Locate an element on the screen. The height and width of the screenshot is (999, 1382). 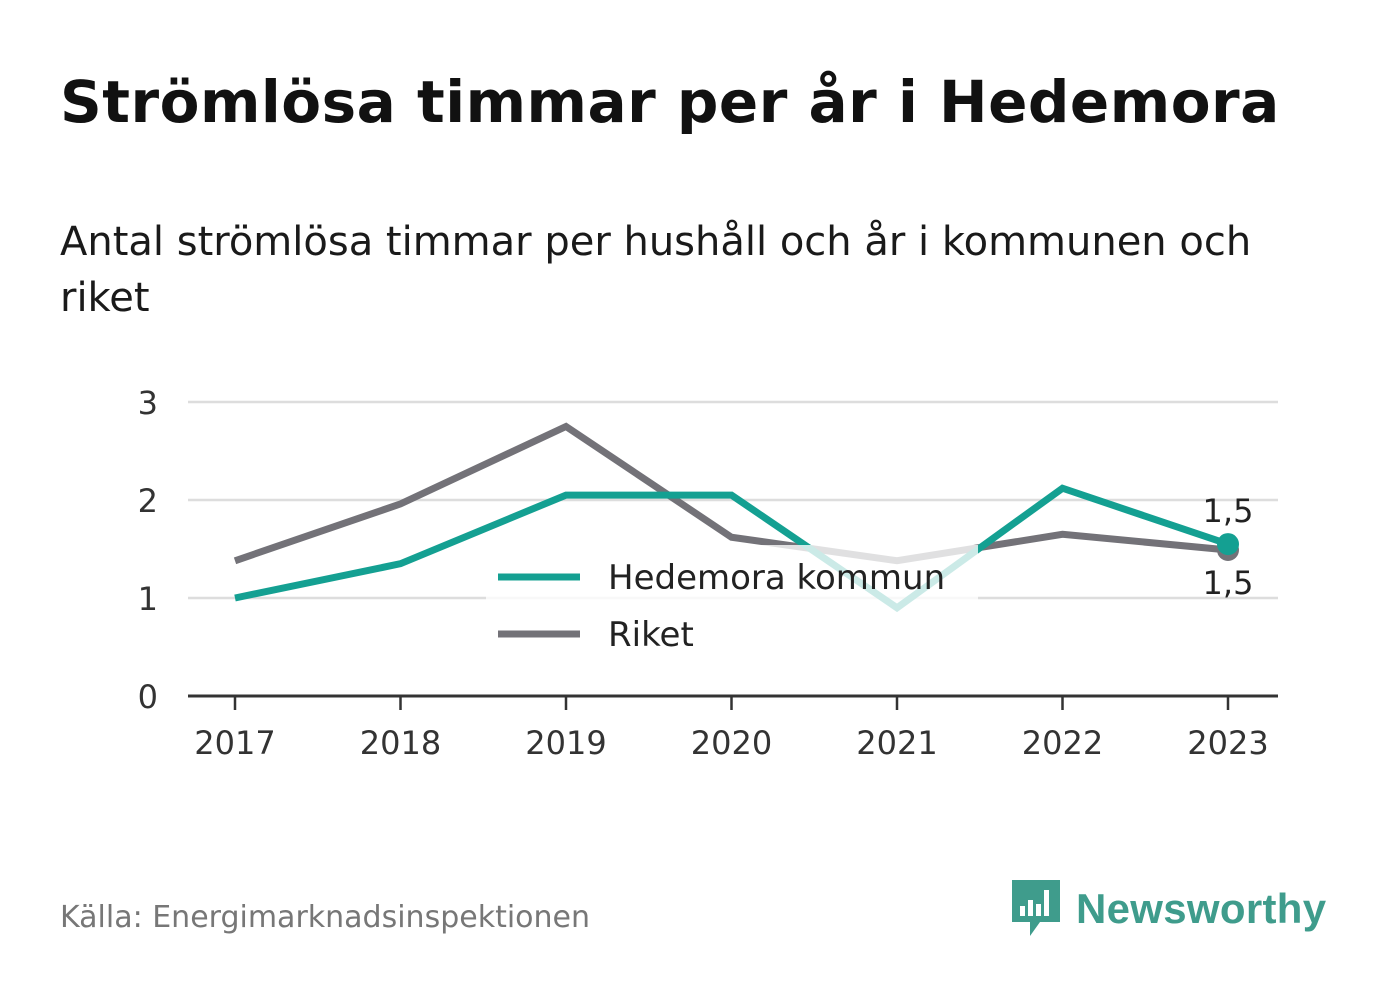
x-tick-label: 2018 is located at coordinates (400, 743).